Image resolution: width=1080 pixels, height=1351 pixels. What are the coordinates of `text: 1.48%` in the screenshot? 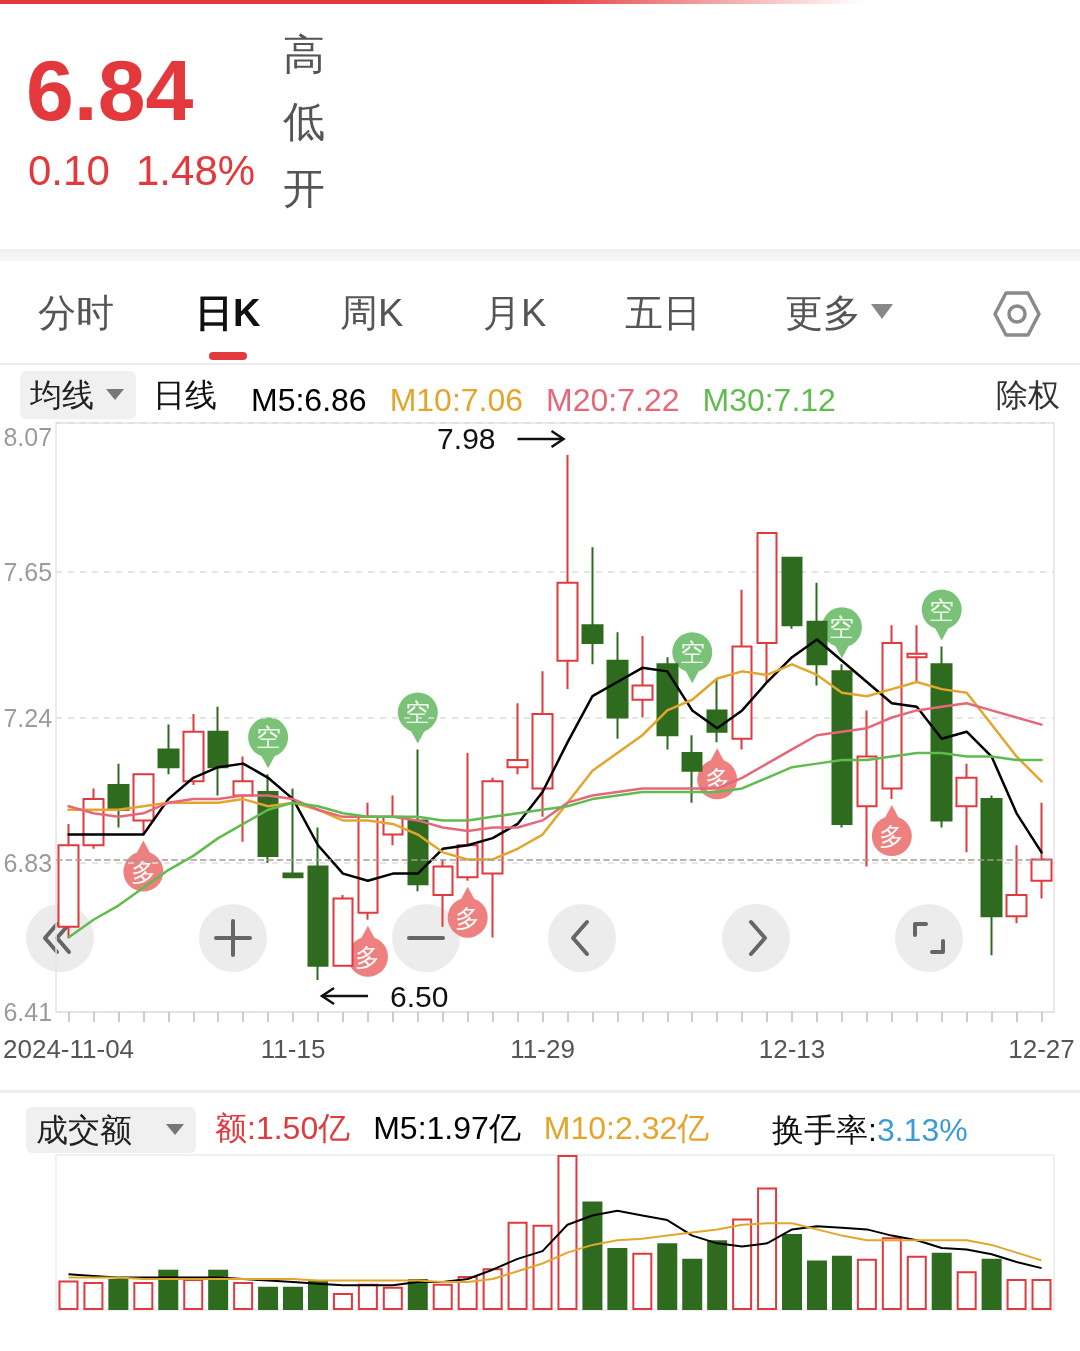 It's located at (196, 170).